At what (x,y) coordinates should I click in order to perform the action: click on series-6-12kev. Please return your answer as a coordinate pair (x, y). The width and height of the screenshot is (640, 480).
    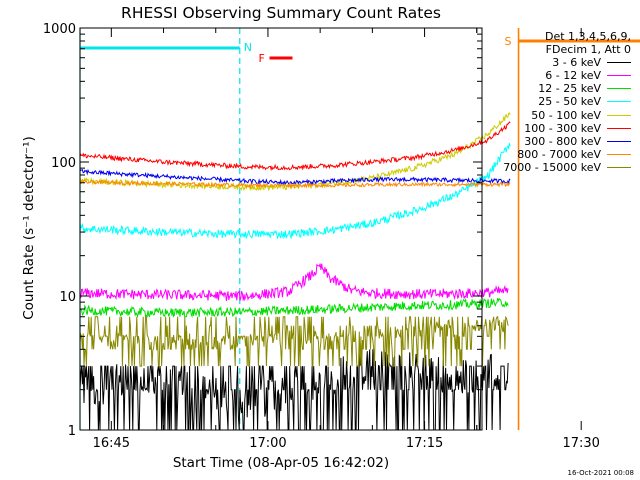
    Looking at the image, I should click on (294, 282).